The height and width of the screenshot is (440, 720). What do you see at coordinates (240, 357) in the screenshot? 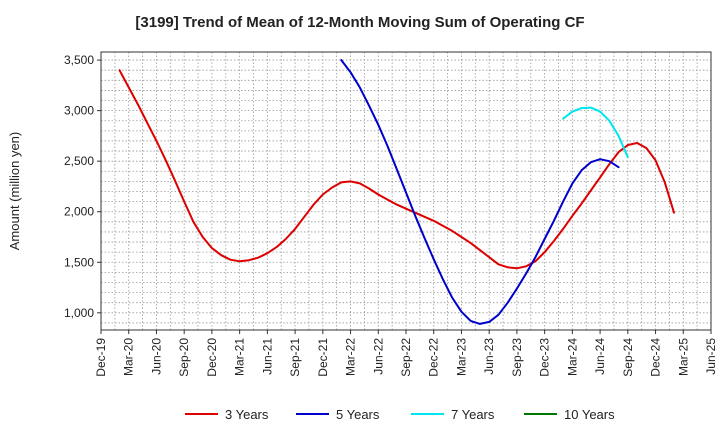
I see `x-tick-label: Mar-21` at bounding box center [240, 357].